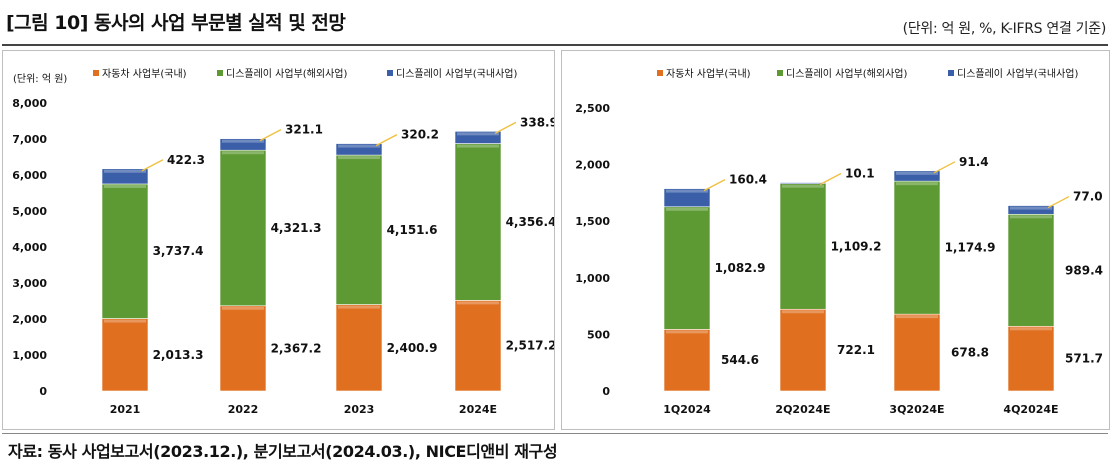  I want to click on data-label: 4,356.4, so click(530, 222).